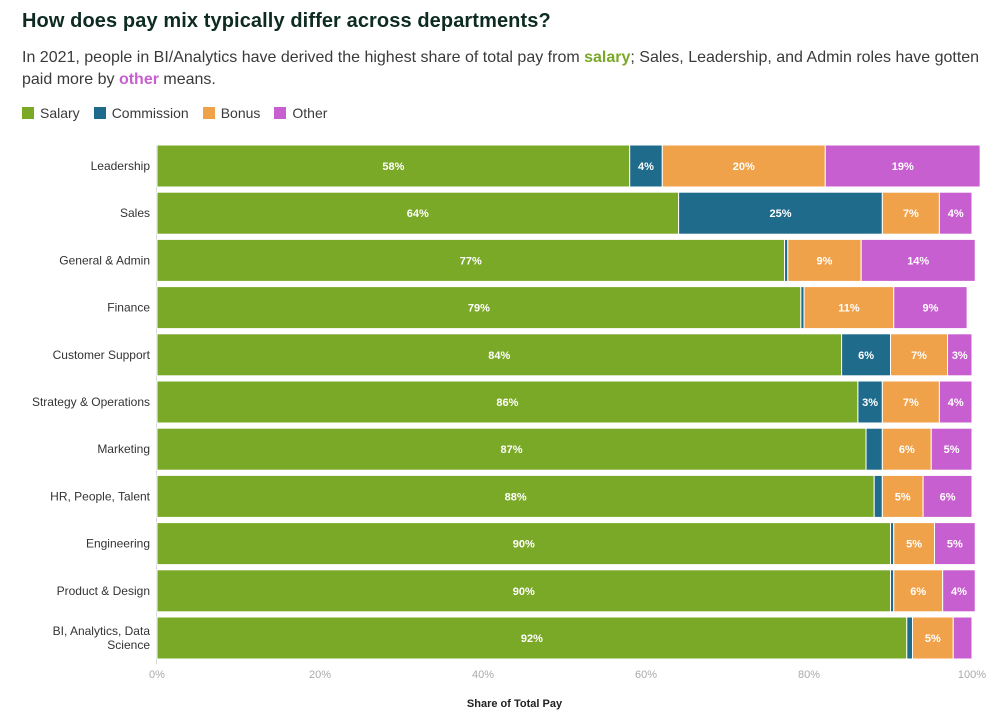 The width and height of the screenshot is (1006, 715). I want to click on x-tick-label-100: 100%, so click(972, 675).